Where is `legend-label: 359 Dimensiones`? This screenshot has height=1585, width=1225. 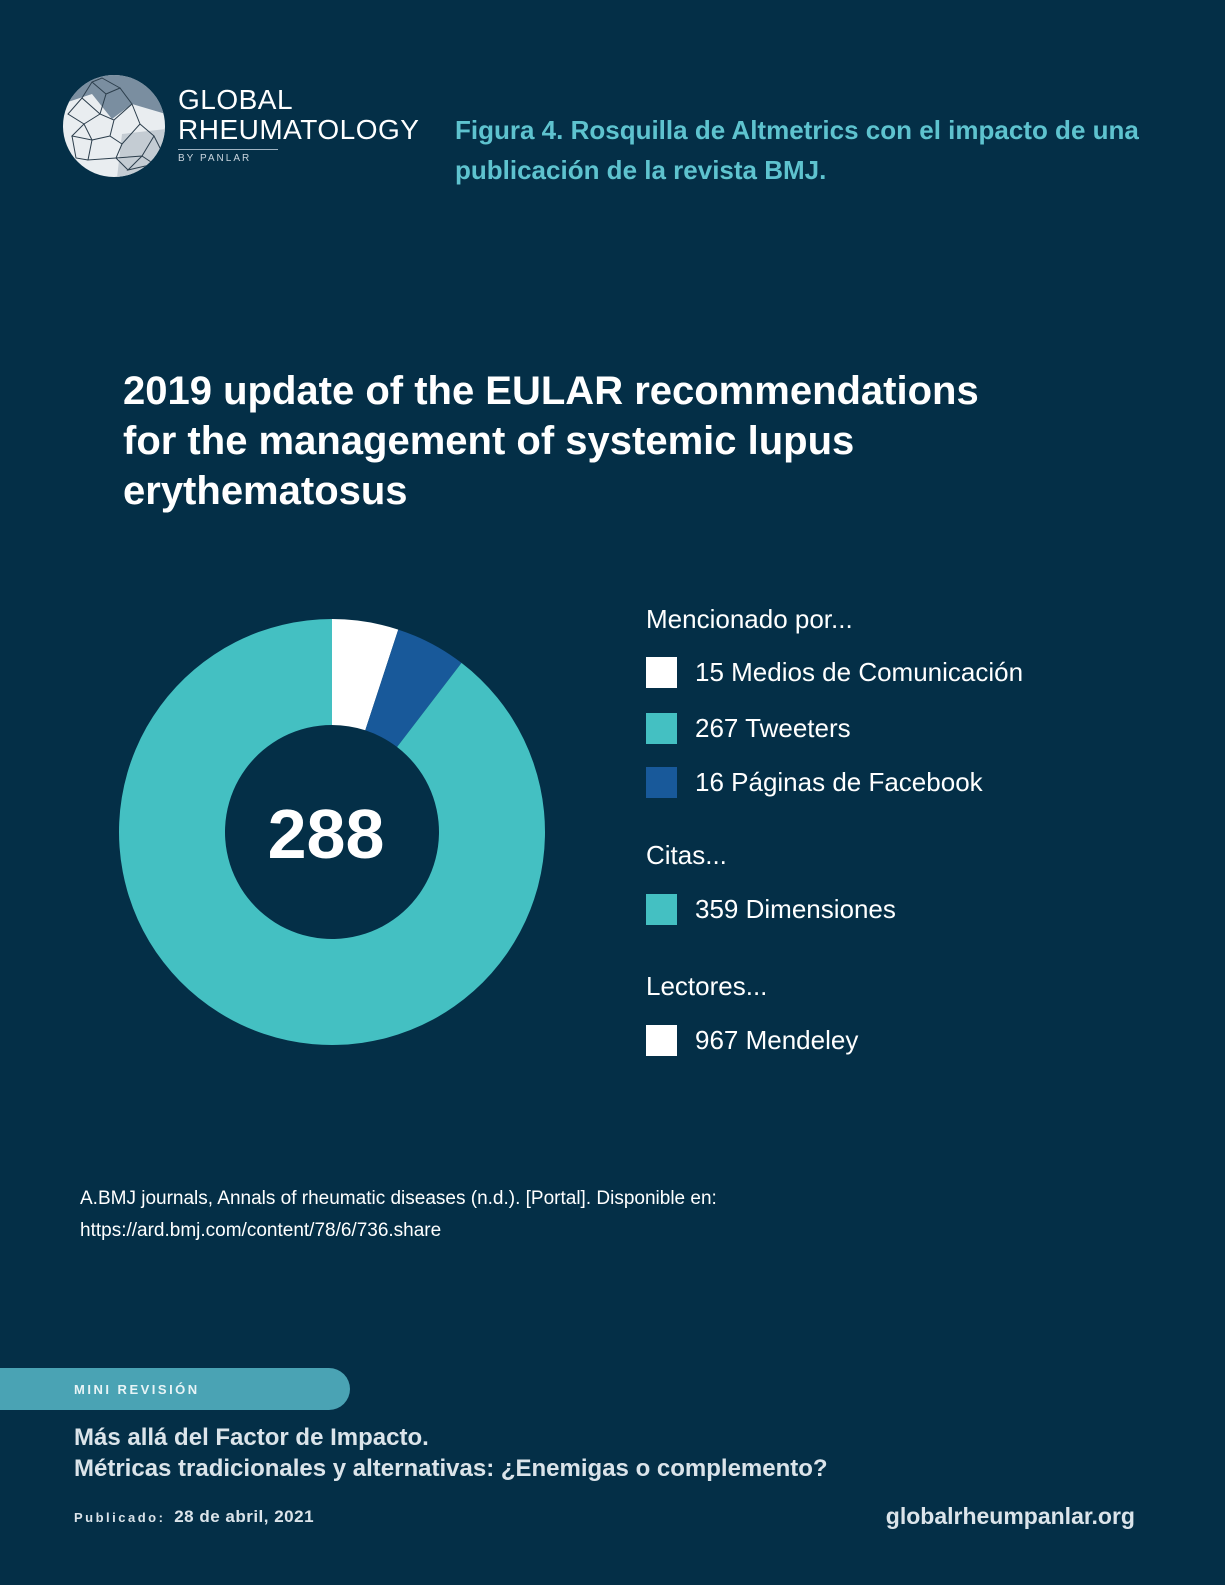 legend-label: 359 Dimensiones is located at coordinates (795, 908).